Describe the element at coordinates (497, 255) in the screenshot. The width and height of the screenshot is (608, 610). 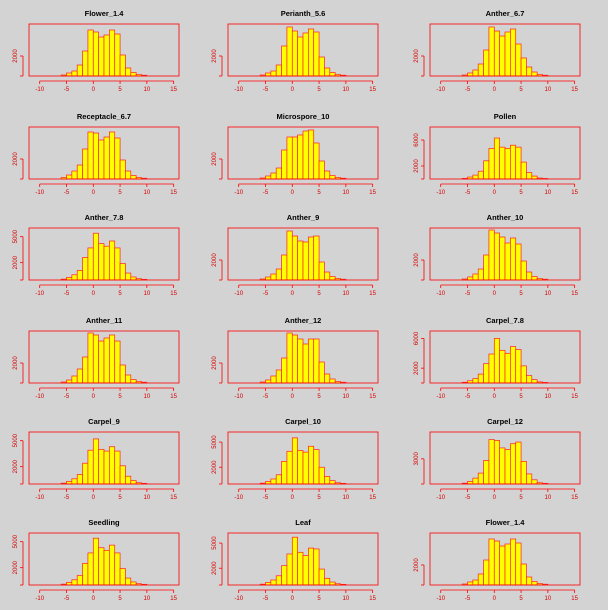
I see `histogram-panel: Anther_10 -10 -5 0 5 10 15 2000` at that location.